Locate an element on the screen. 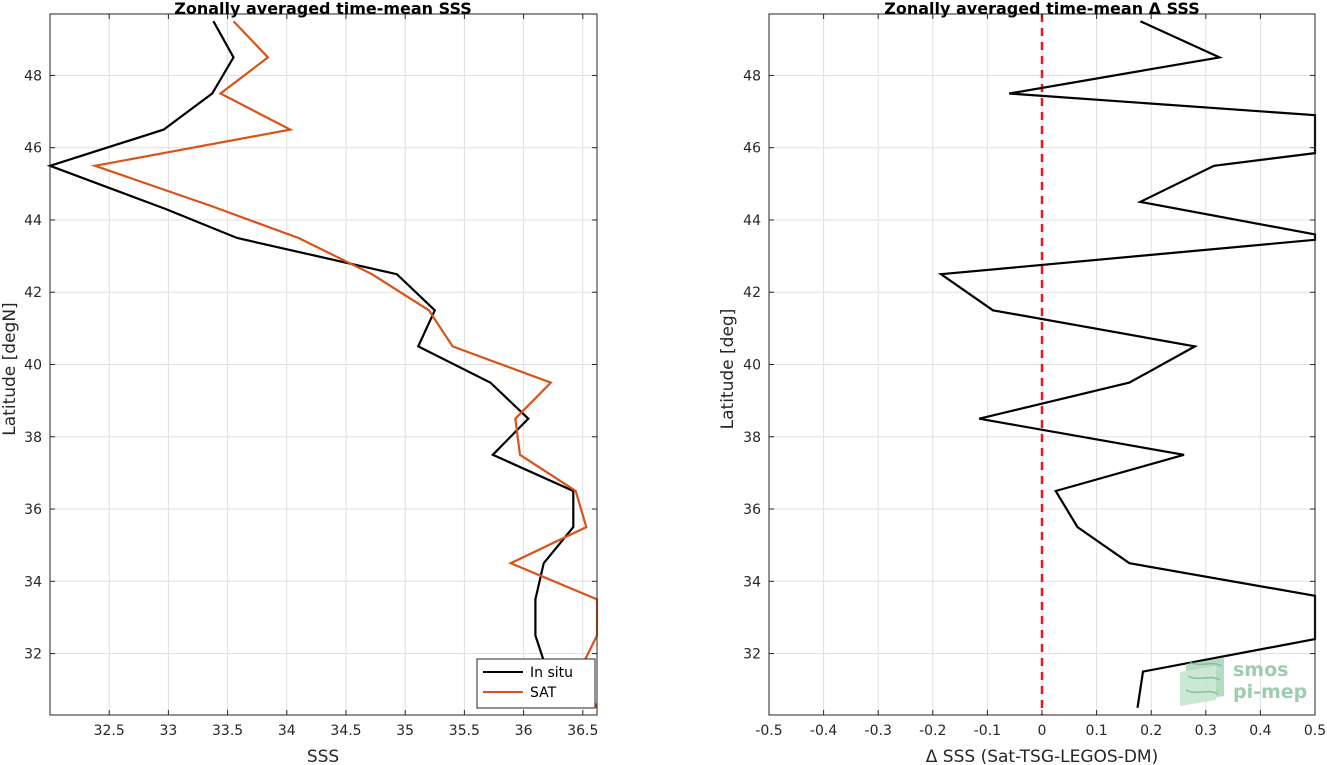 This screenshot has width=1327, height=765. left-x-tick-label: 35 is located at coordinates (405, 731).